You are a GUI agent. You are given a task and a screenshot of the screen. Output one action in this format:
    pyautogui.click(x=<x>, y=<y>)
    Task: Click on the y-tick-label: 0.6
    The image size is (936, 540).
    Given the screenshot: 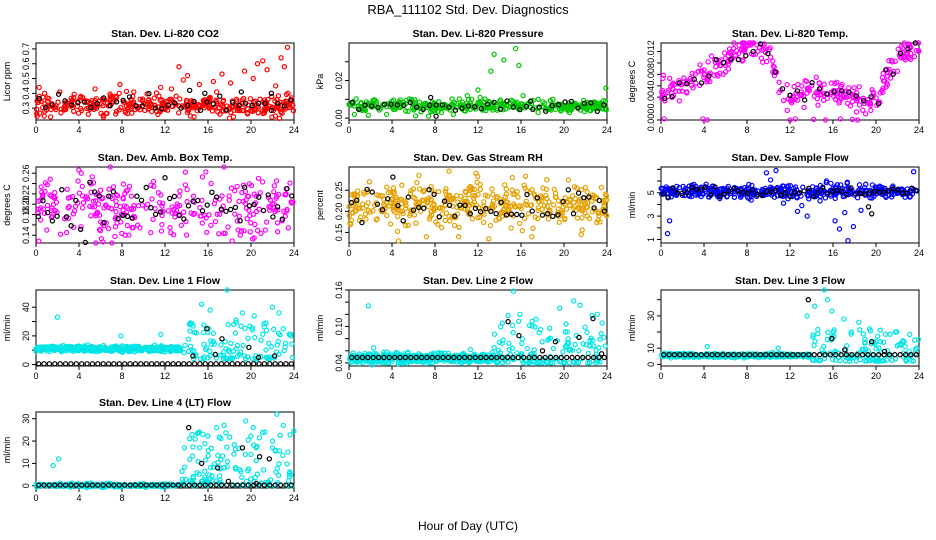 What is the action you would take?
    pyautogui.click(x=26, y=63)
    